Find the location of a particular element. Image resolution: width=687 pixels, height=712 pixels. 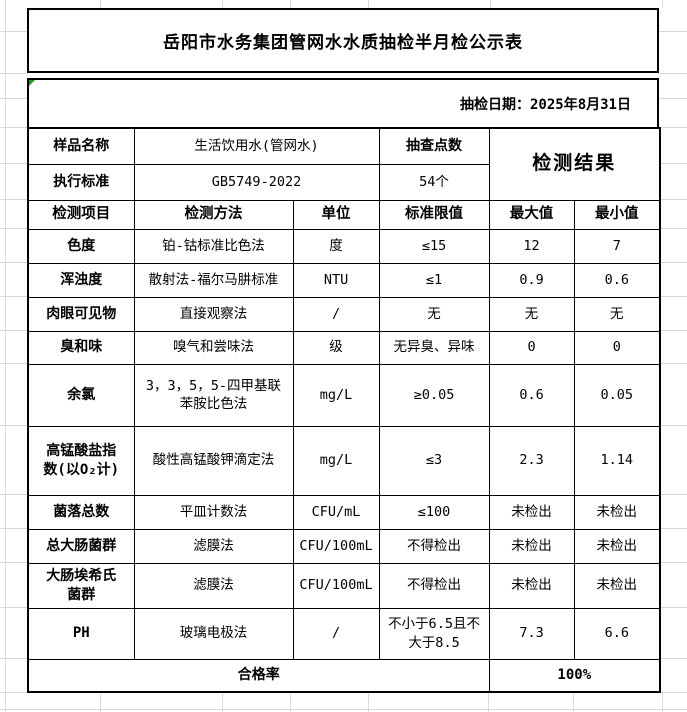

param-name-cell: 菌落总数 is located at coordinates (81, 512).